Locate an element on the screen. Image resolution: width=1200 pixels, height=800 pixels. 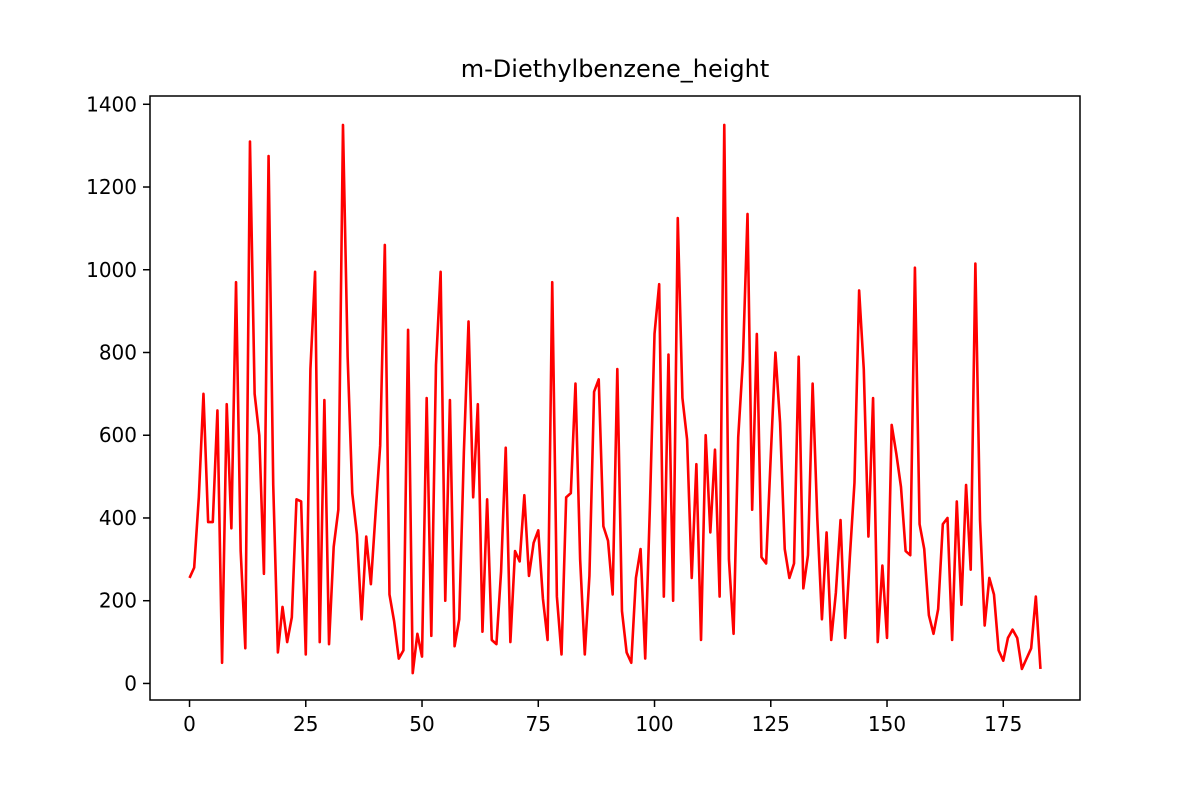
x-tick-label: 175 is located at coordinates (1003, 724).